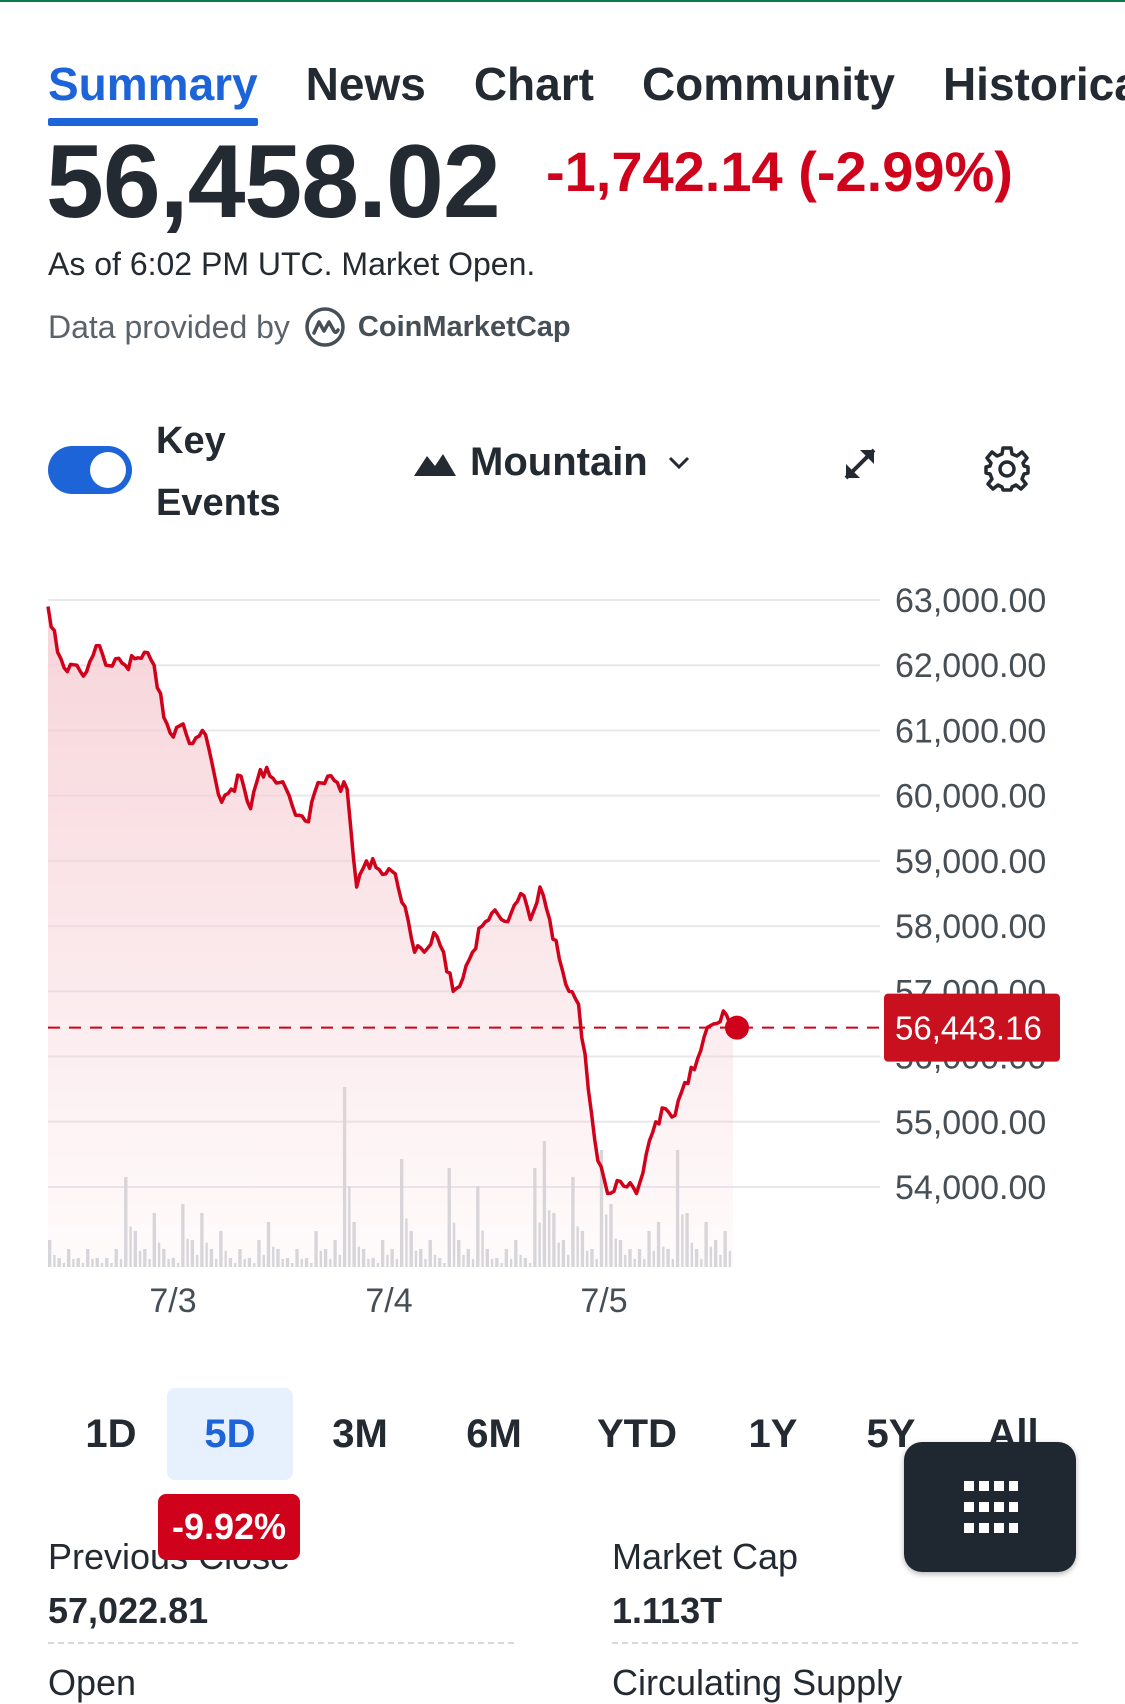  Describe the element at coordinates (678, 462) in the screenshot. I see `chevron-down-icon` at that location.